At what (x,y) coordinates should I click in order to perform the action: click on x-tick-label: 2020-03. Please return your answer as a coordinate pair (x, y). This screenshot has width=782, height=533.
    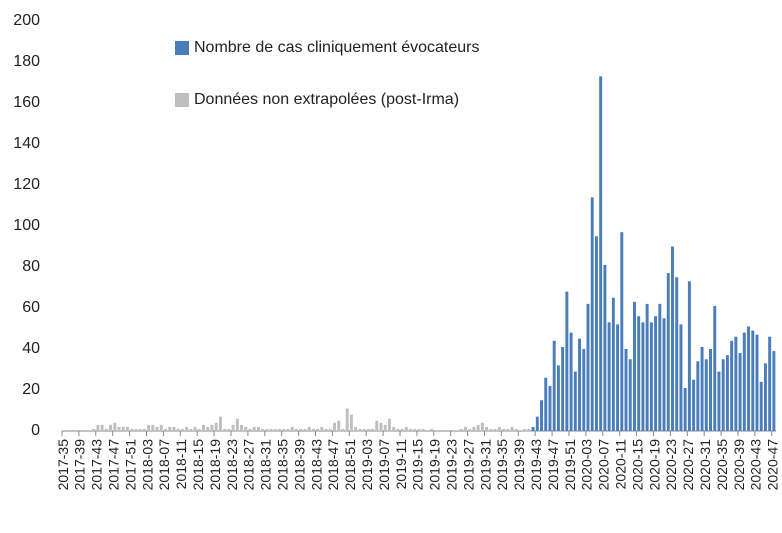
    Looking at the image, I should click on (587, 465).